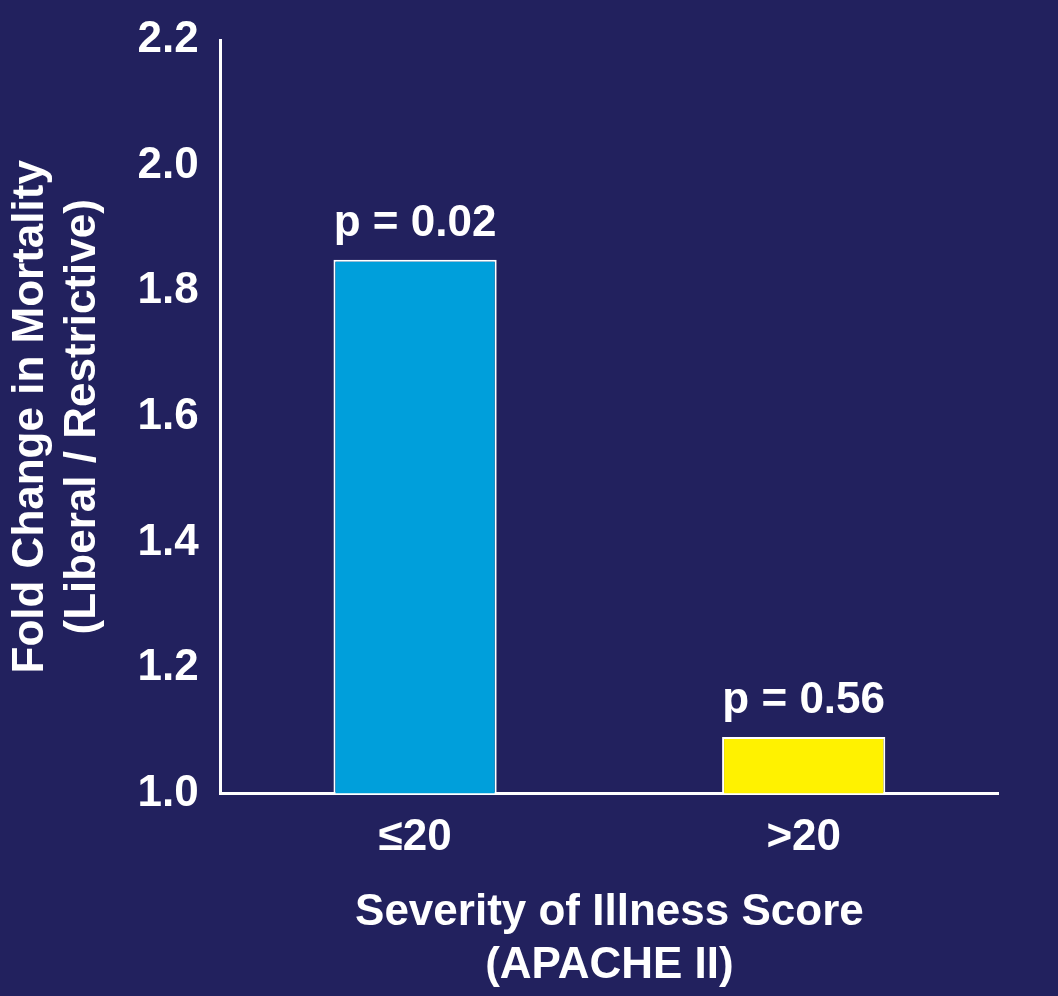 This screenshot has height=996, width=1058. Describe the element at coordinates (168, 665) in the screenshot. I see `y-tick-label: 1.2` at that location.